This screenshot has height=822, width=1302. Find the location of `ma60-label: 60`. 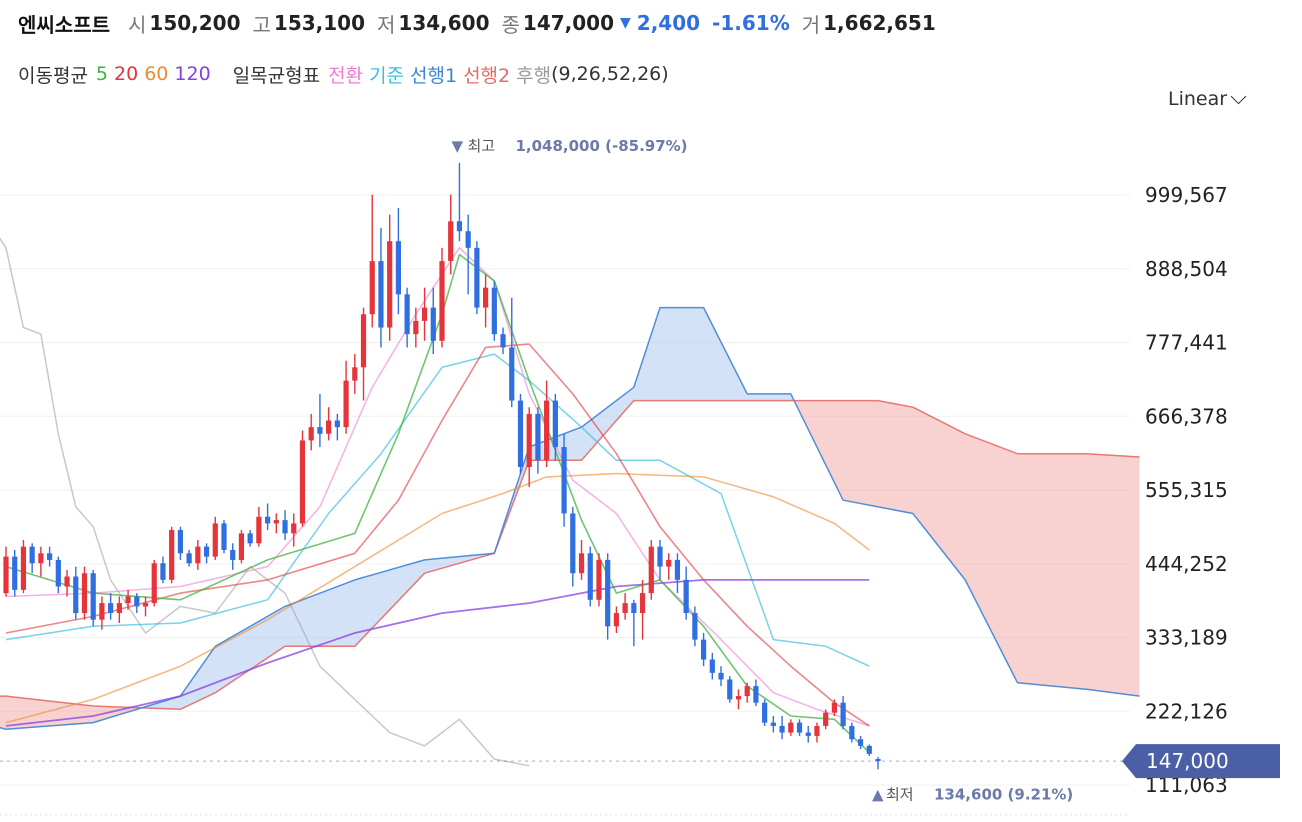

ma60-label: 60 is located at coordinates (156, 74).